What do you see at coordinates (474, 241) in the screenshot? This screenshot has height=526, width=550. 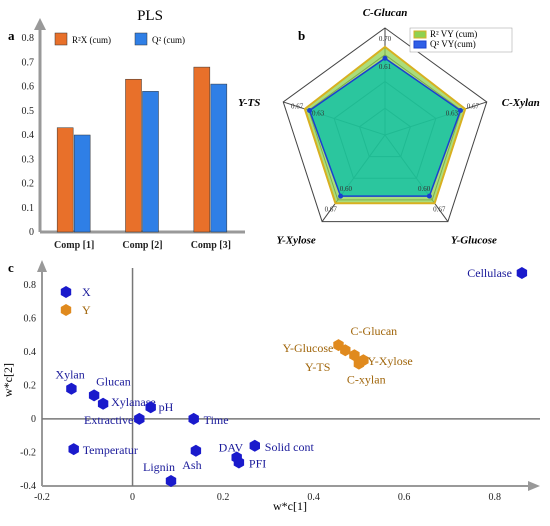 I see `radar-axis-label: Y-Glucose` at bounding box center [474, 241].